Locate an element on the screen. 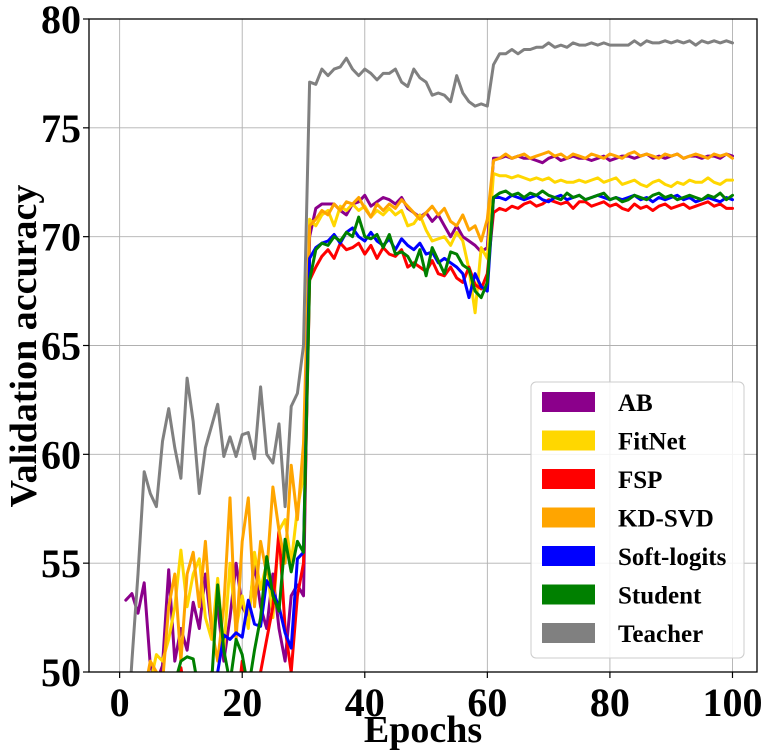 This screenshot has height=756, width=769. y-tick-label: 70 is located at coordinates (61, 237).